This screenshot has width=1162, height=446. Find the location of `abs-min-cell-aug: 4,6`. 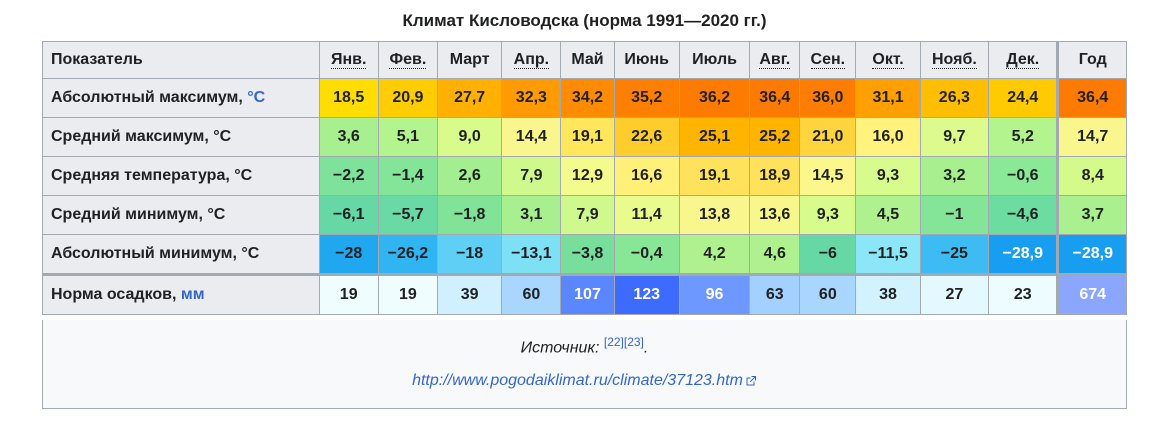

abs-min-cell-aug: 4,6 is located at coordinates (775, 254).